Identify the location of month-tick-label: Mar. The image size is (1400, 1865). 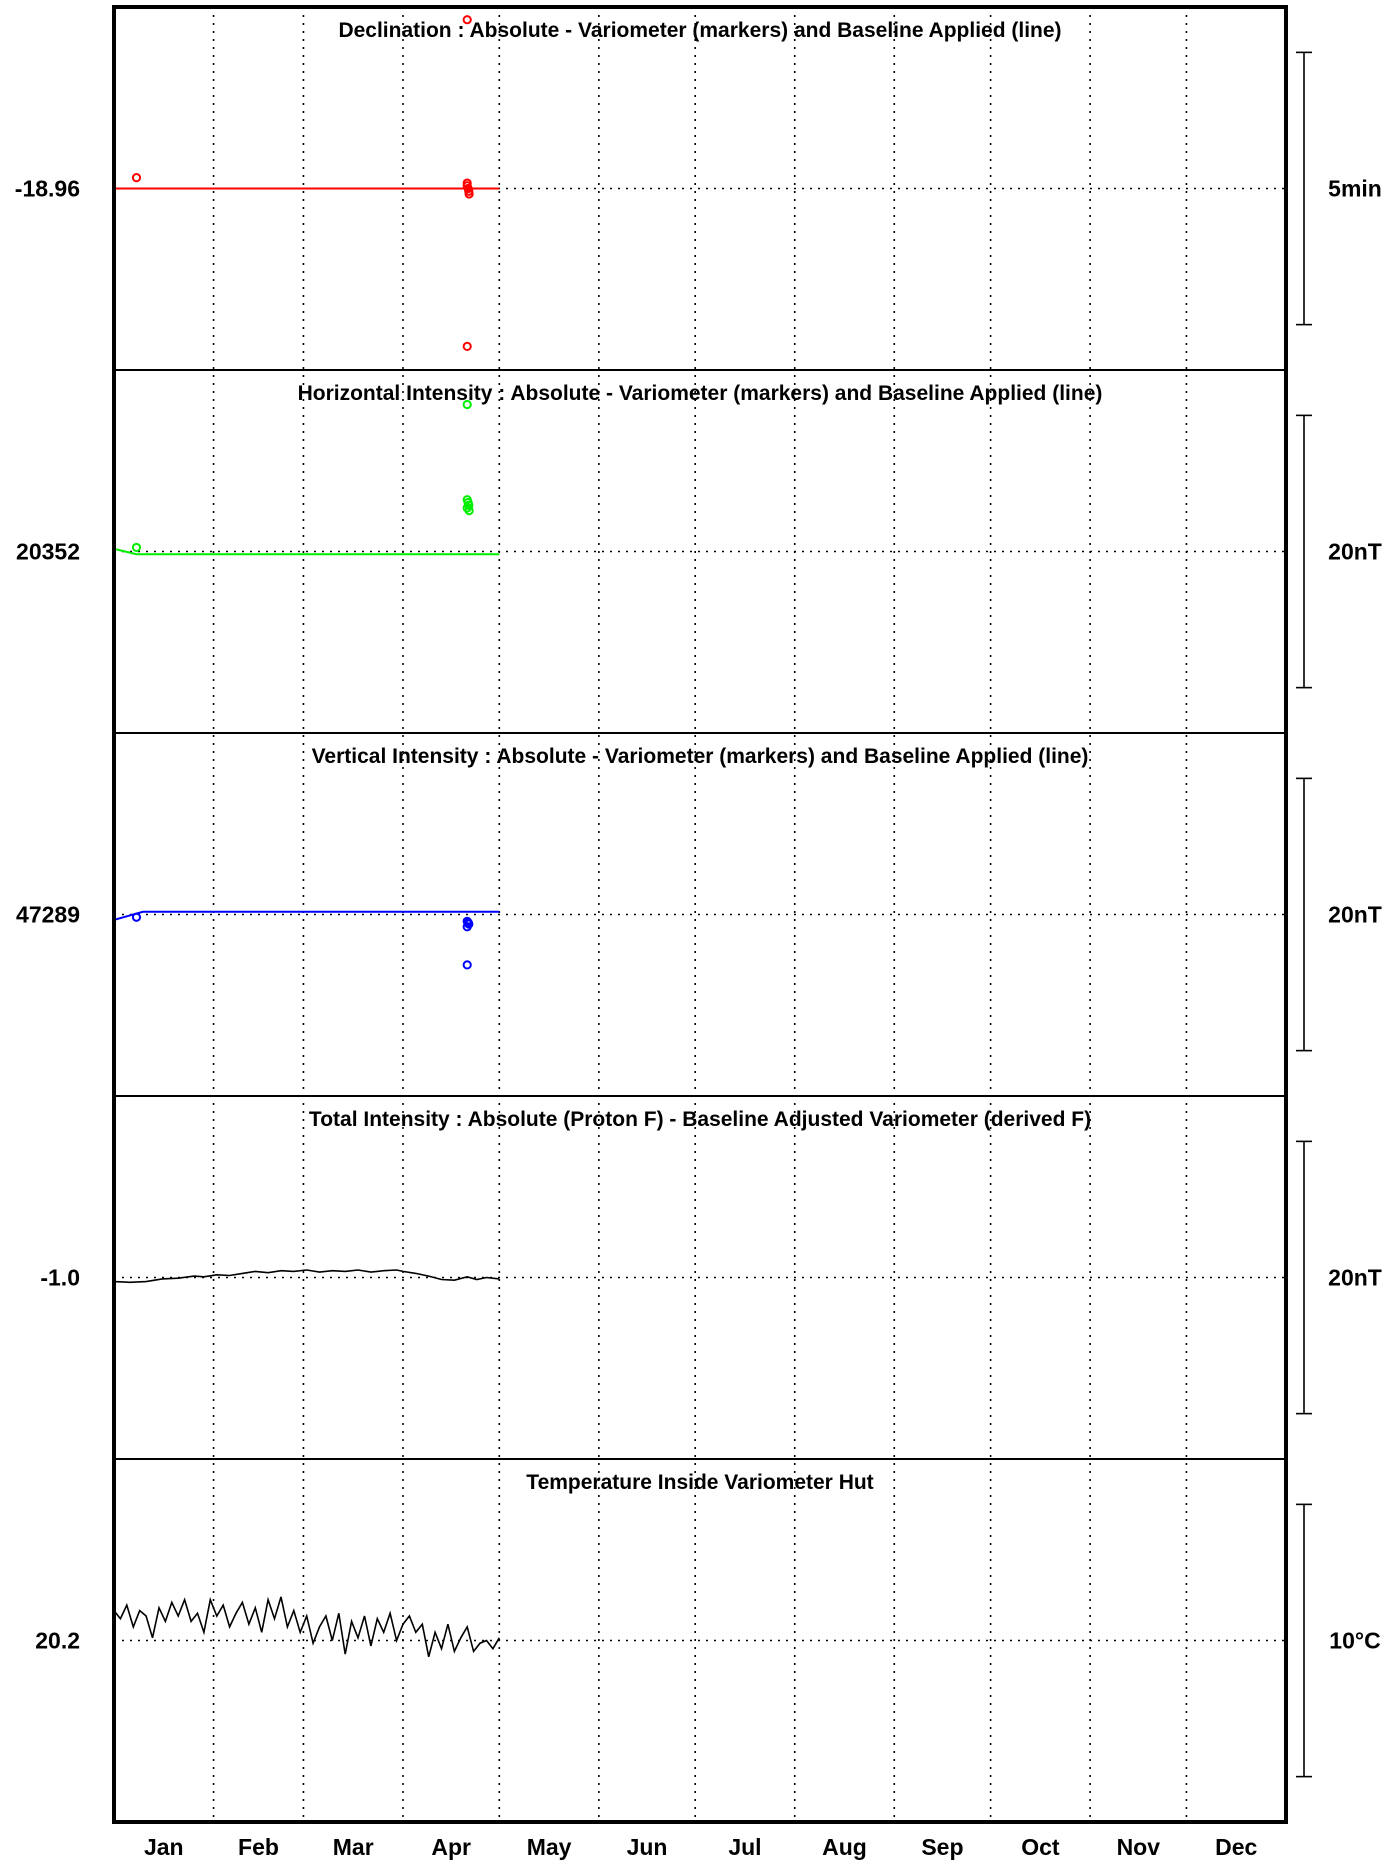
(353, 1847).